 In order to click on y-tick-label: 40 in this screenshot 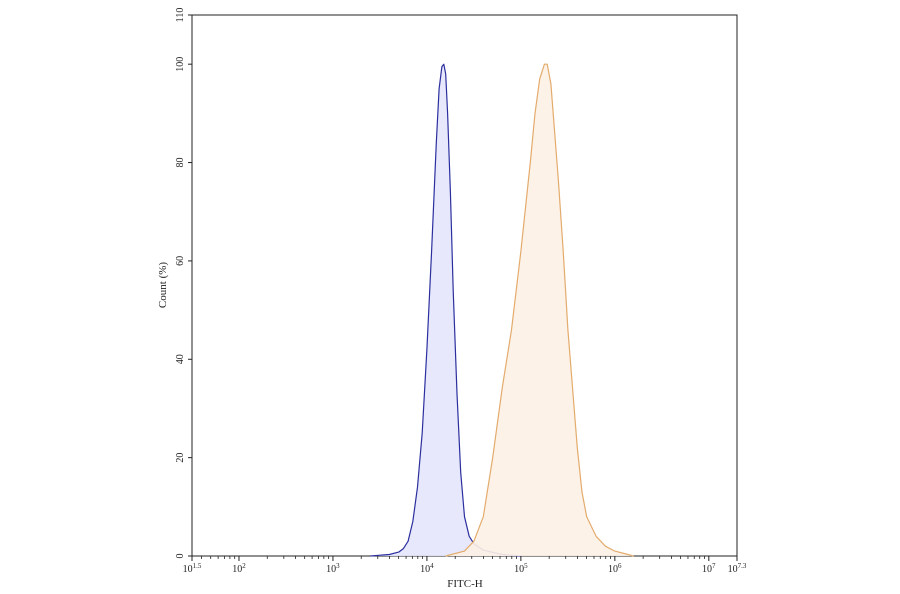, I will do `click(180, 359)`.